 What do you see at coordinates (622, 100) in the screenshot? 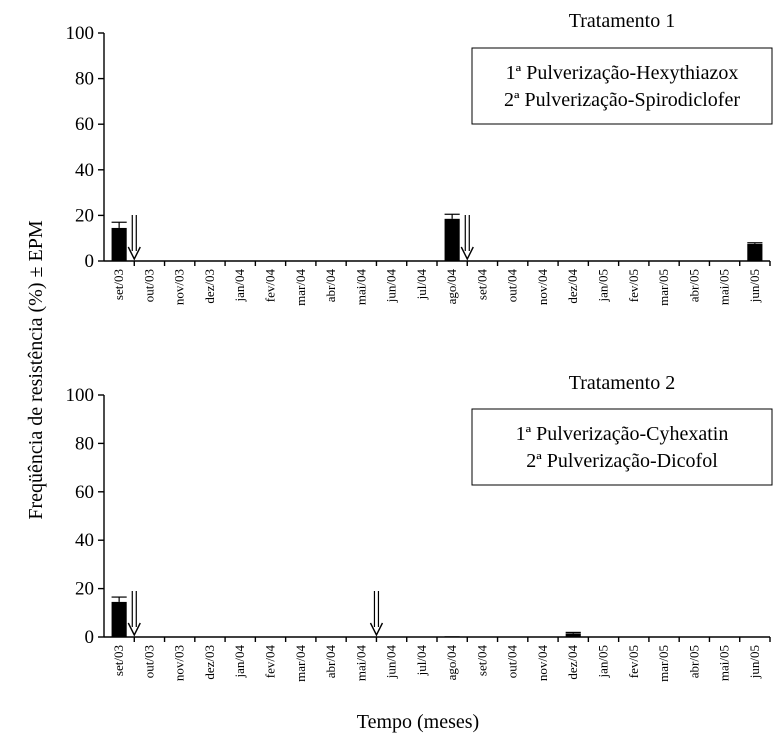
I see `legend-entry: 2ª Pulverização-Spirodiclofer` at bounding box center [622, 100].